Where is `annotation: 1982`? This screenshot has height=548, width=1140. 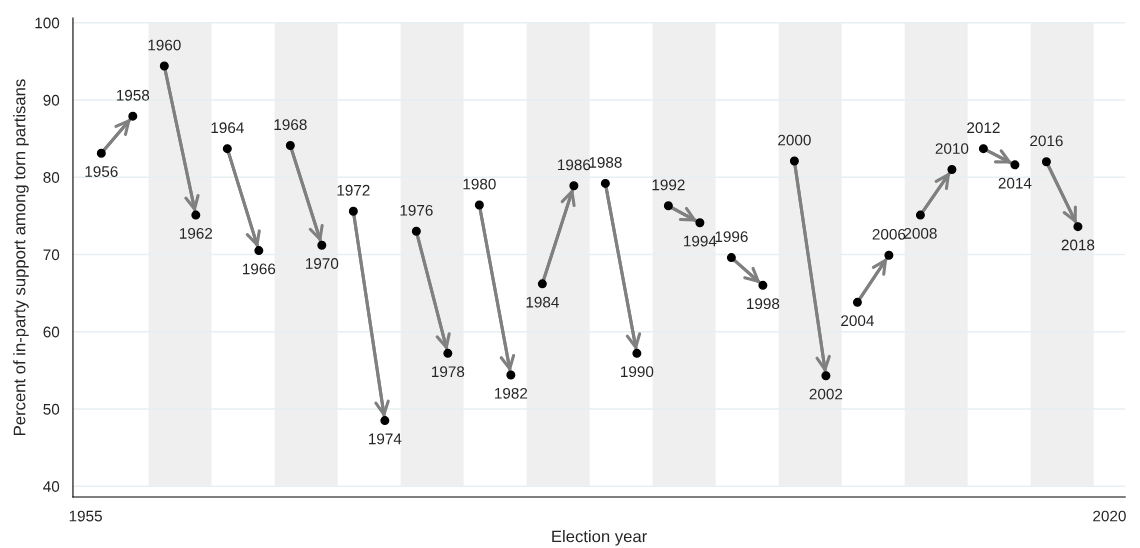
annotation: 1982 is located at coordinates (511, 393).